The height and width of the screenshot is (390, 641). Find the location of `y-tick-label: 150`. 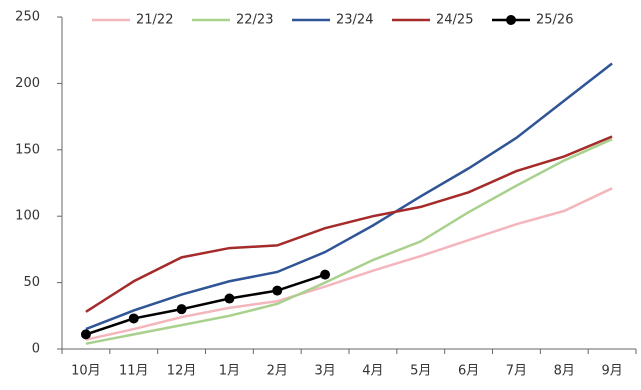

y-tick-label: 150 is located at coordinates (27, 149).